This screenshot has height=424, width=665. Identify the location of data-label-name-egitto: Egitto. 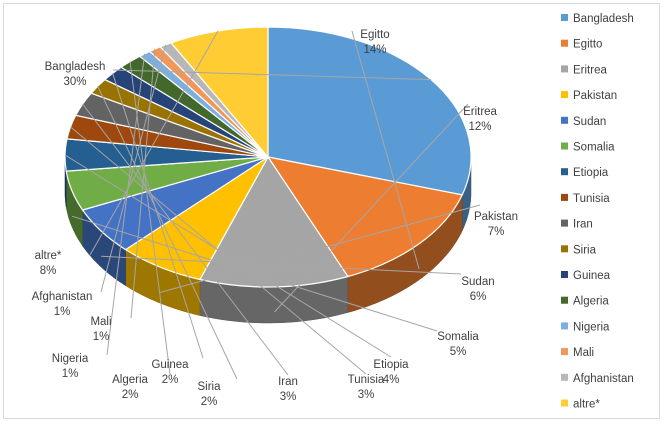
(374, 35).